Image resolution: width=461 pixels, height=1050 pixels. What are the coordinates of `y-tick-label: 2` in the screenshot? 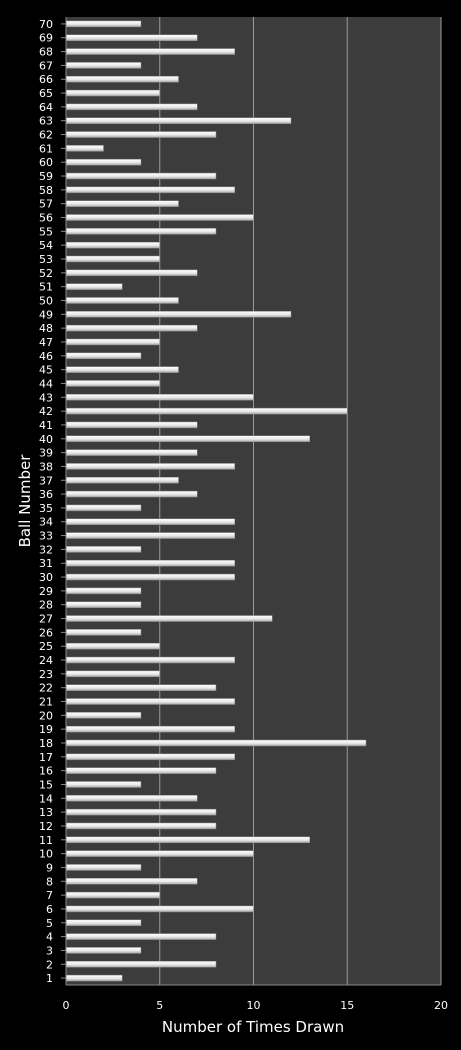 It's located at (49, 964).